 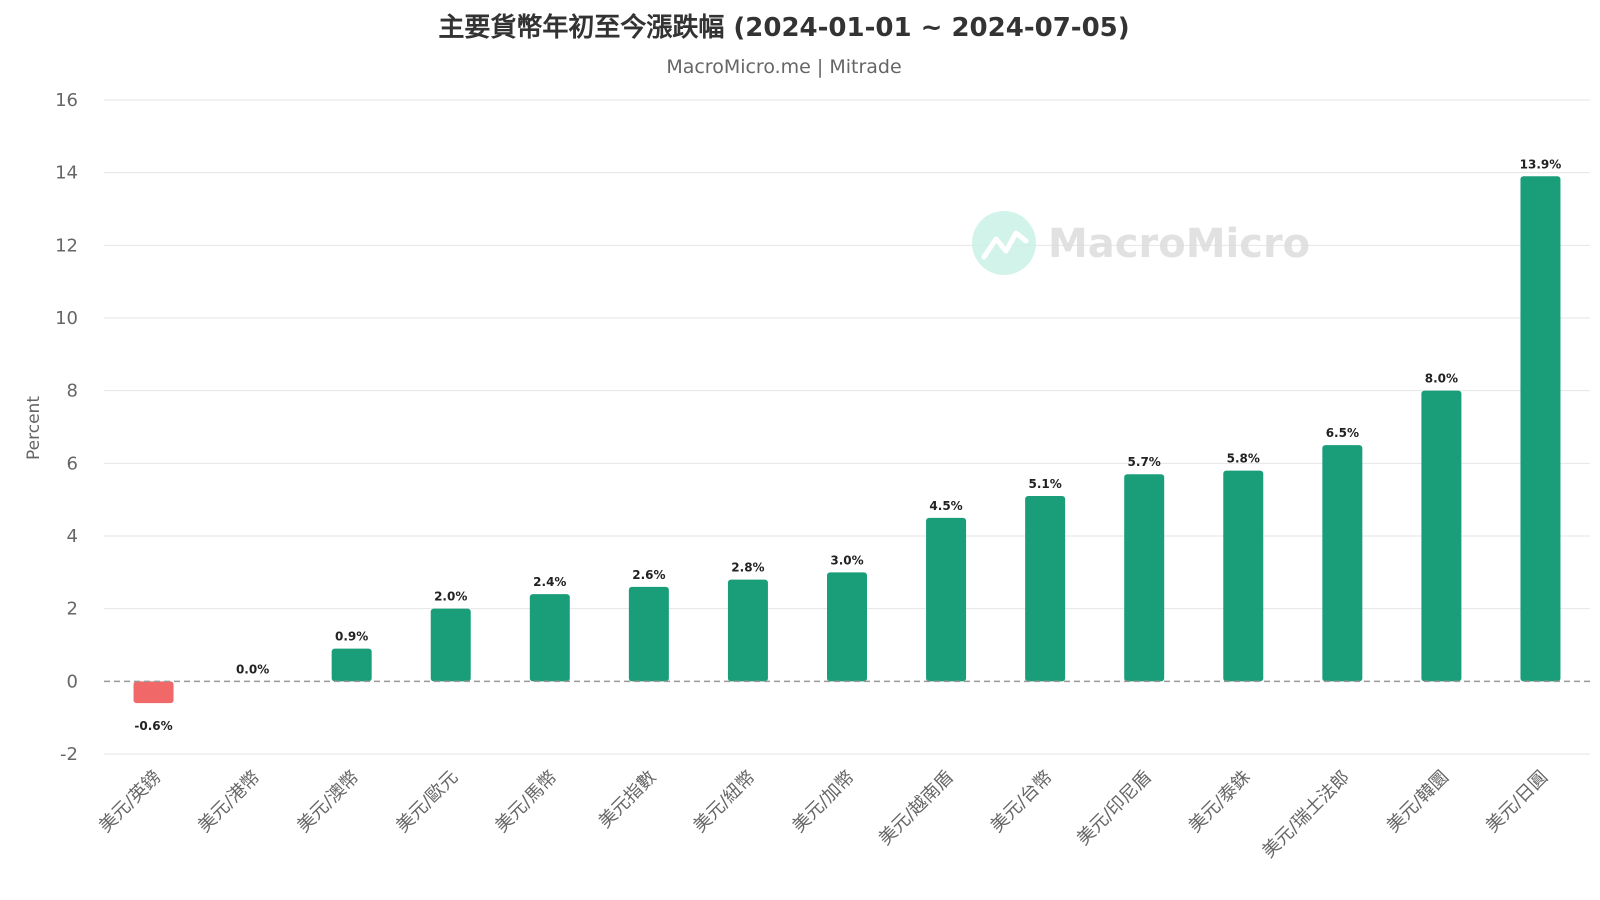 I want to click on y-tick-label: 10, so click(x=66, y=318).